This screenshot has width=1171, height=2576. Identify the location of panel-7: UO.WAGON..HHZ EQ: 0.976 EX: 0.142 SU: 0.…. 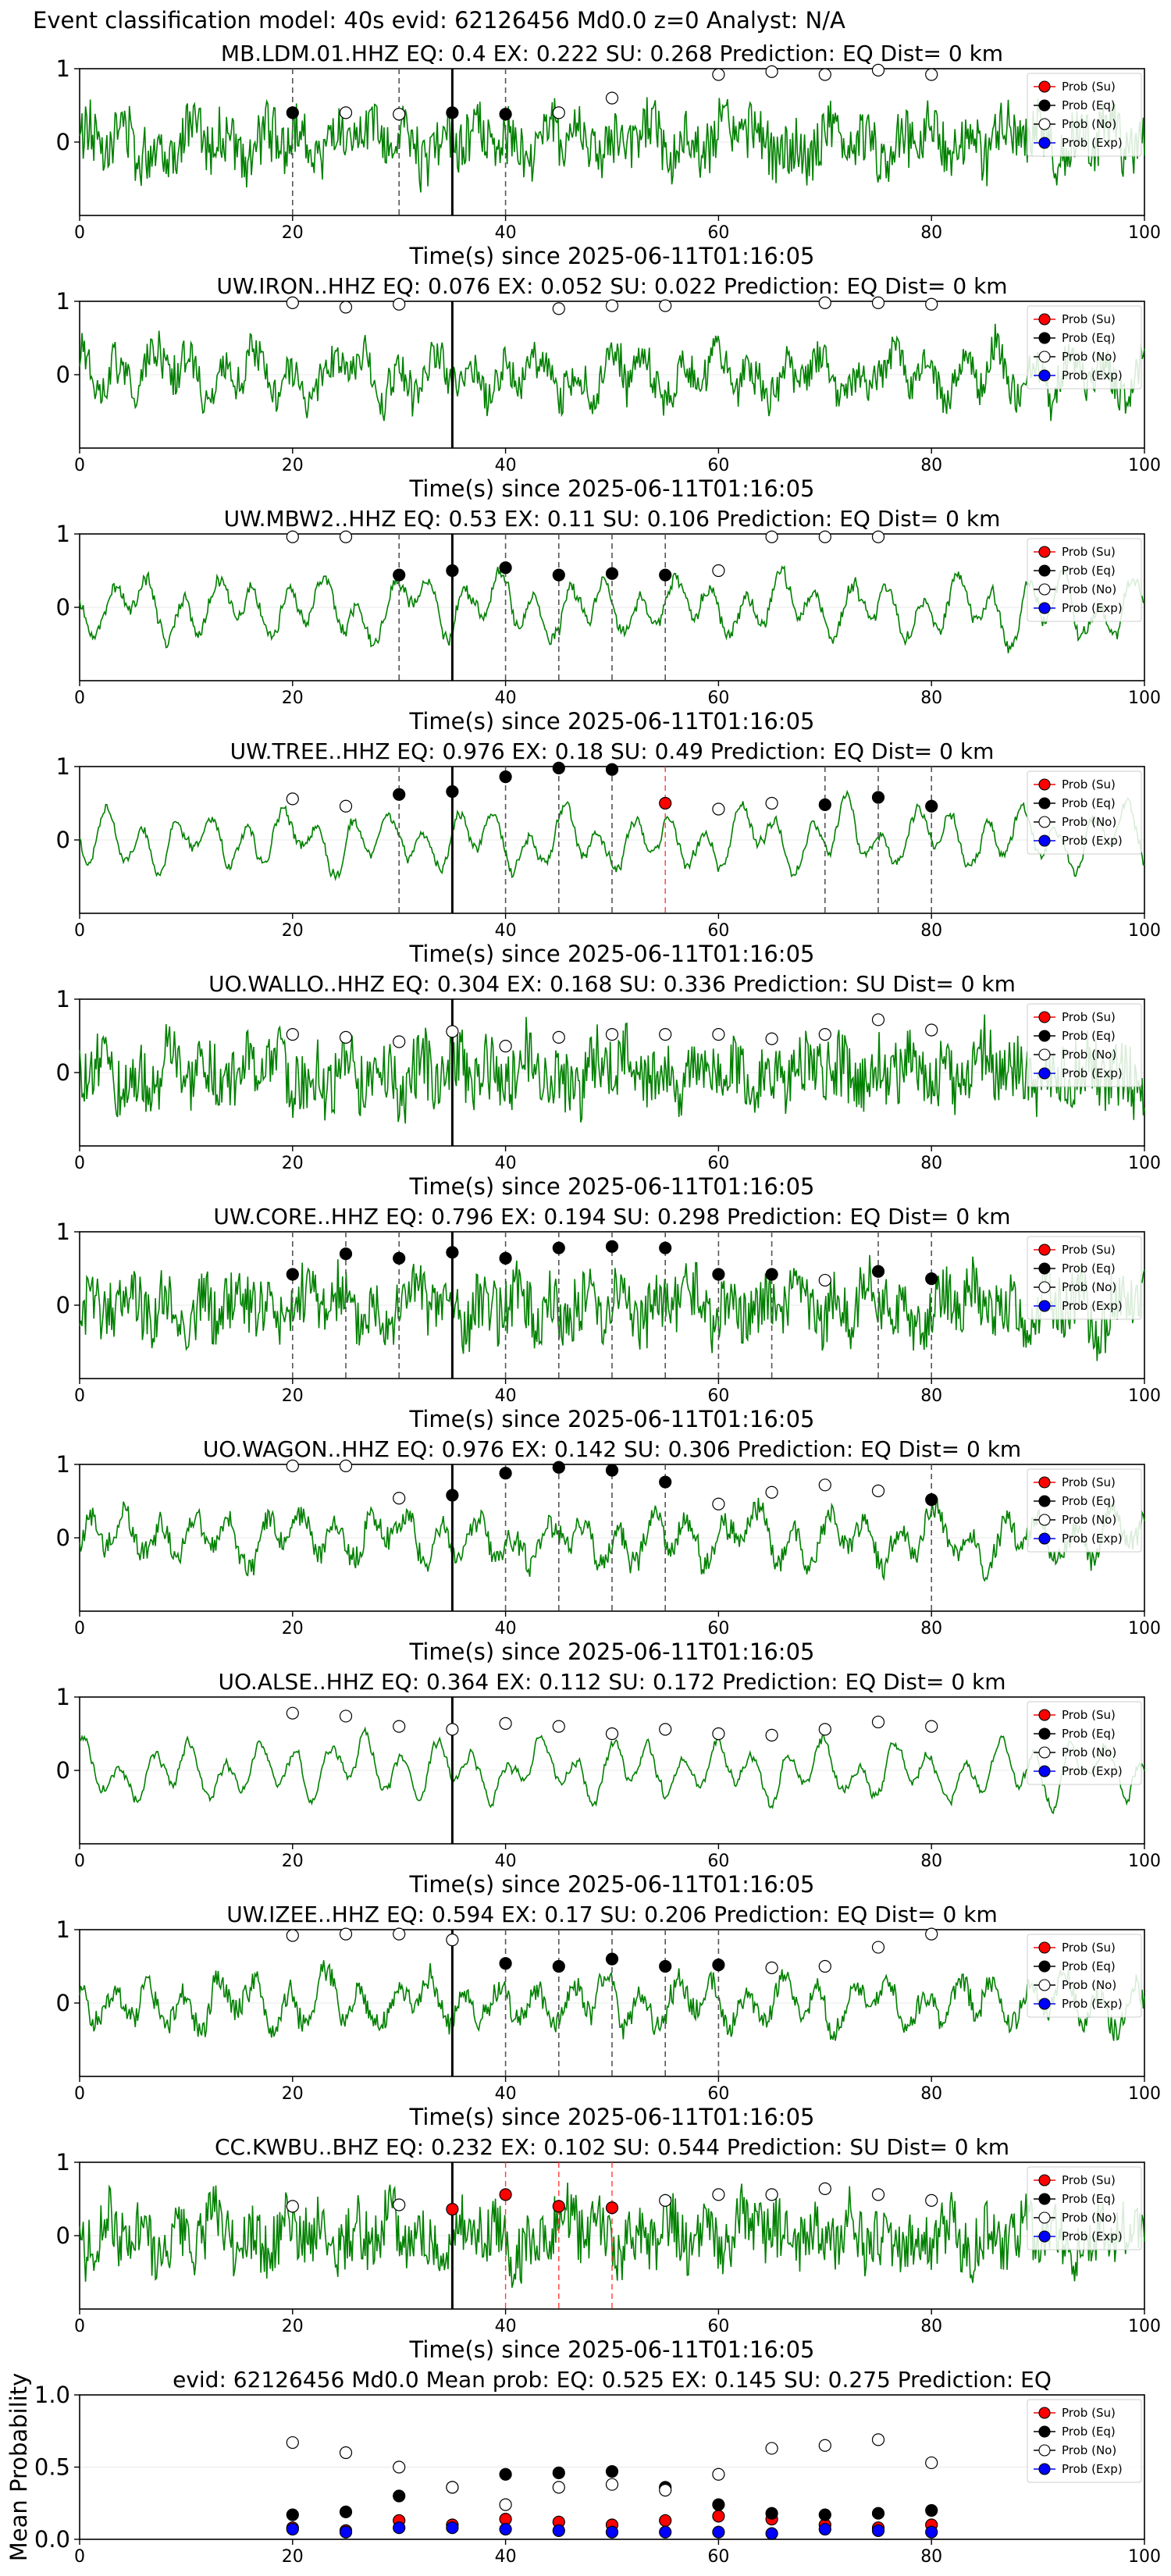
(608, 1550).